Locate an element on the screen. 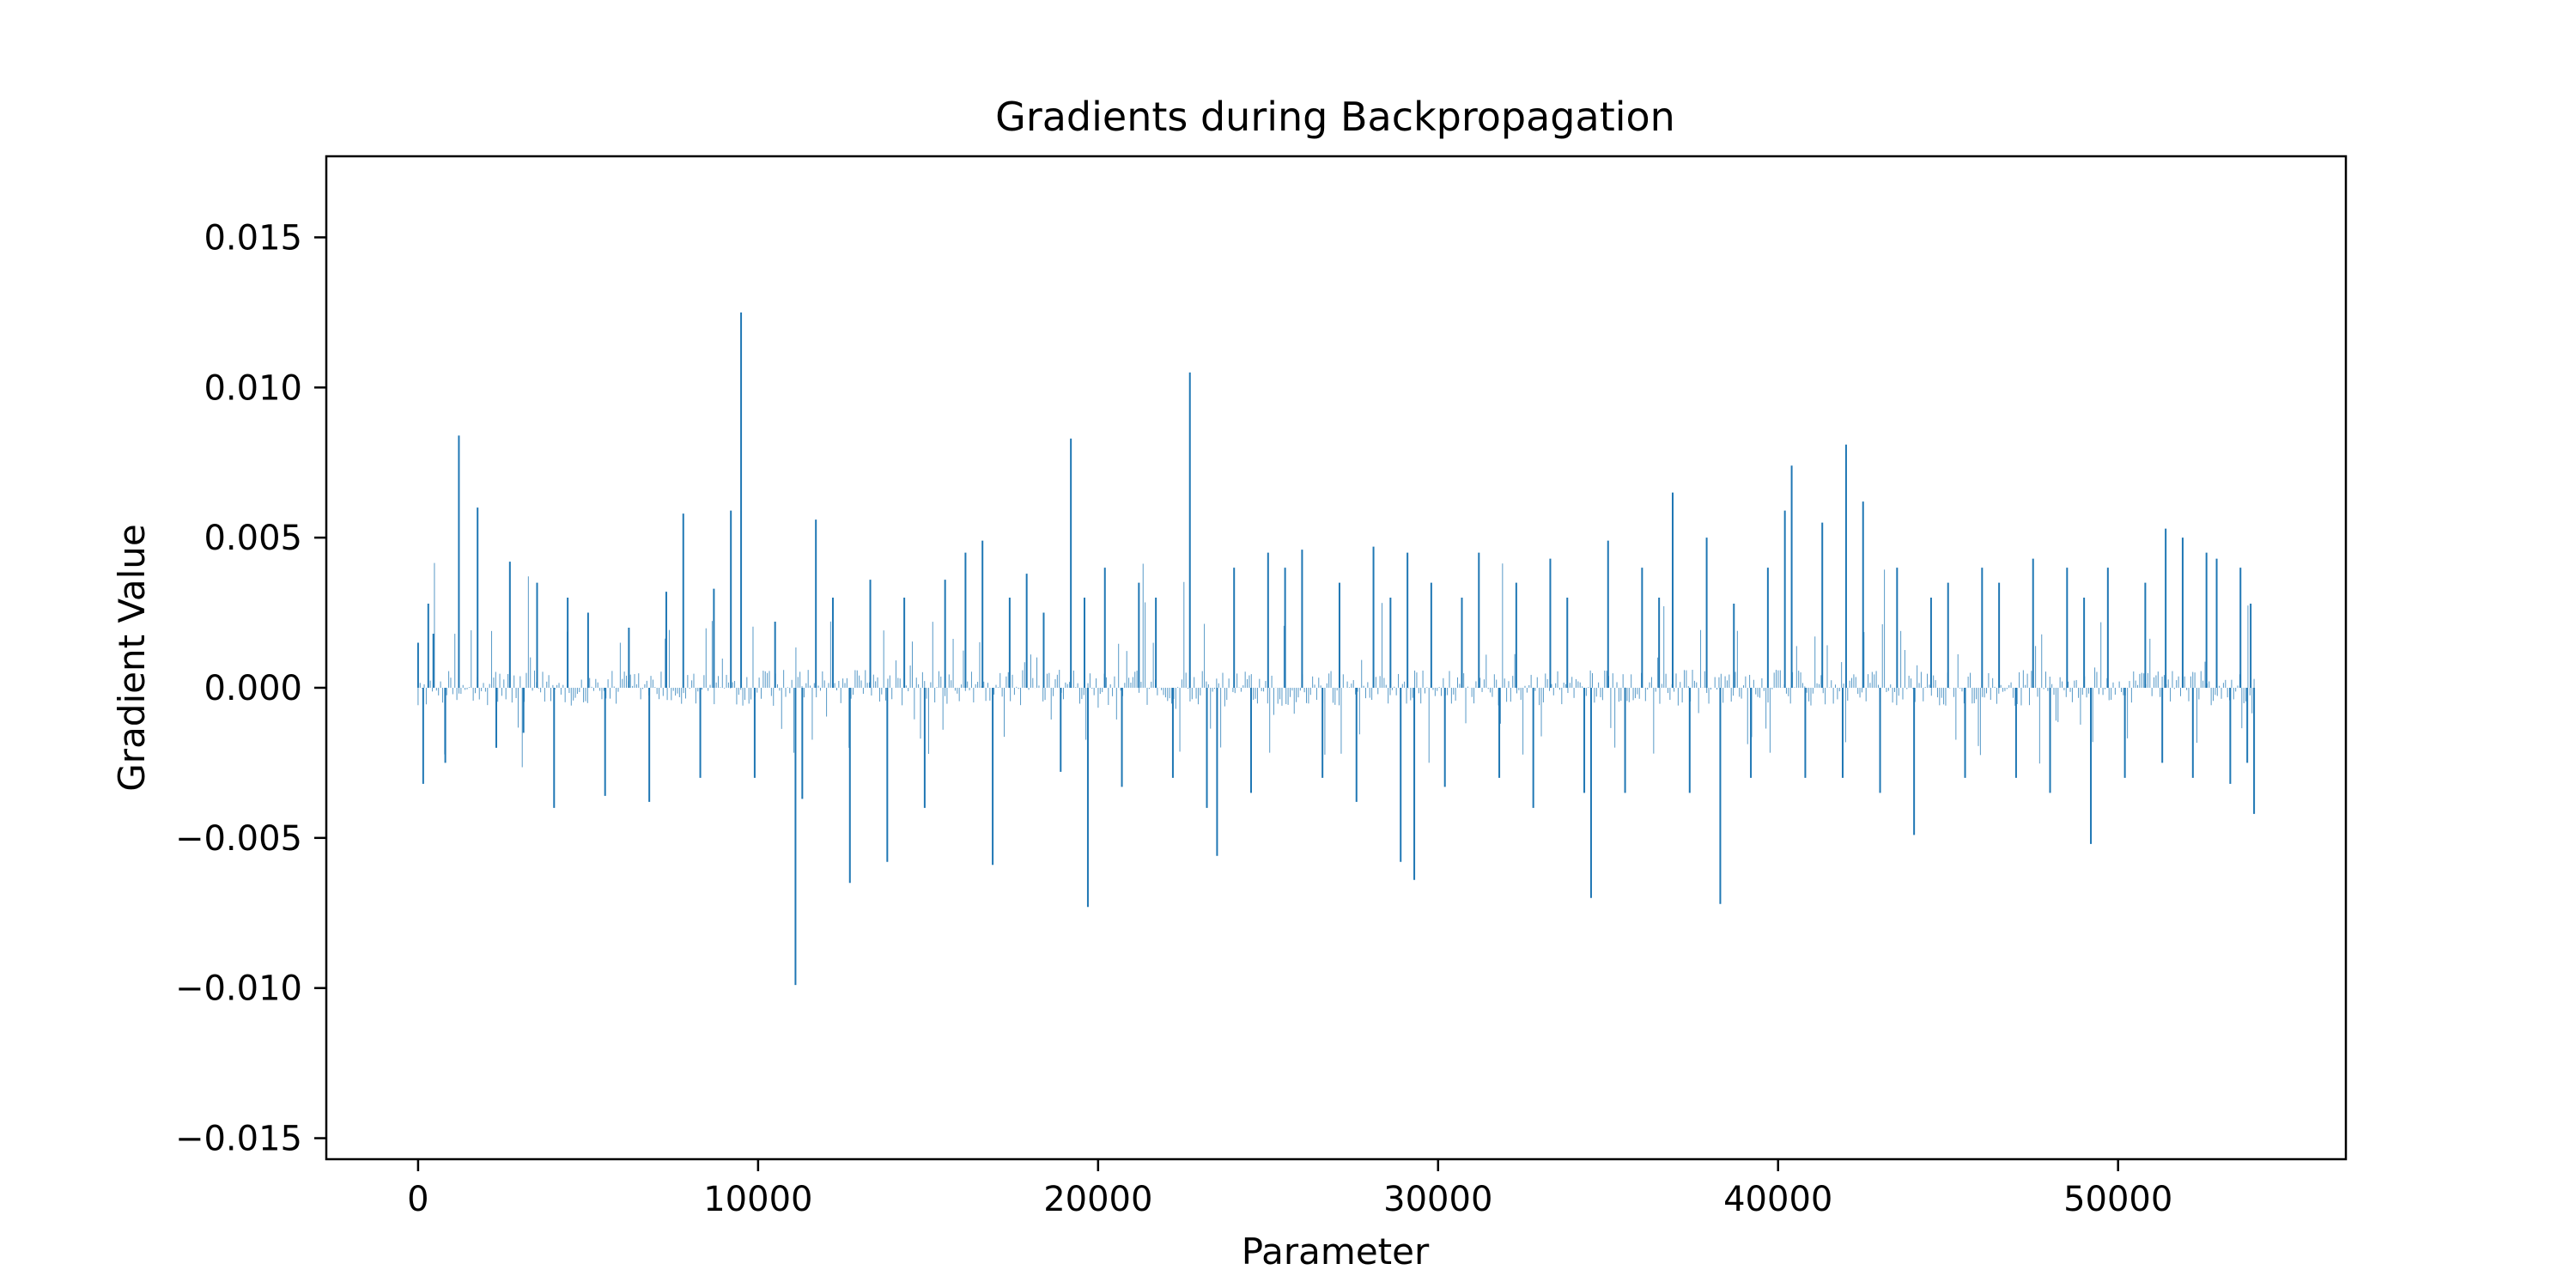  x-tick-label: 10000 is located at coordinates (757, 1199).